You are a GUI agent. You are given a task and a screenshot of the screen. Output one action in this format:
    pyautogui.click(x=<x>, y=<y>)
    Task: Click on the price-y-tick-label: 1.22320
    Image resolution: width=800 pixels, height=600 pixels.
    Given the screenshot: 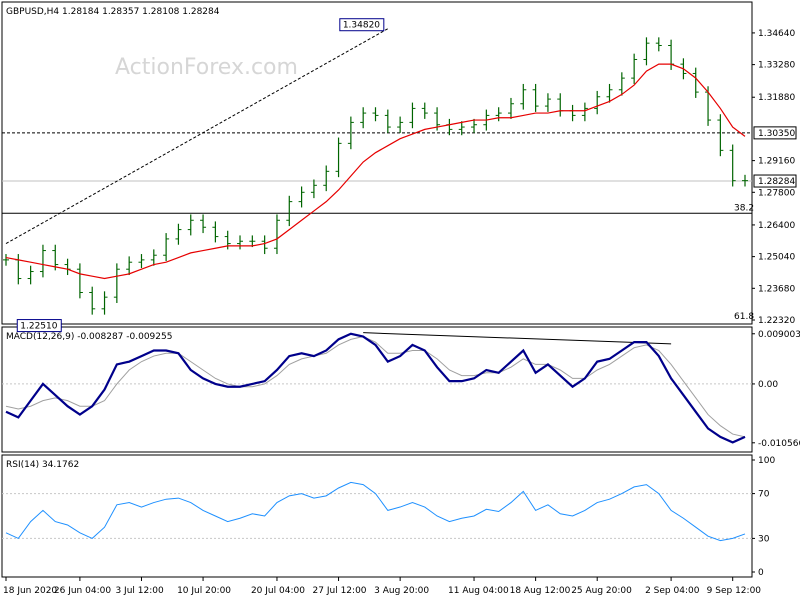 What is the action you would take?
    pyautogui.click(x=776, y=321)
    